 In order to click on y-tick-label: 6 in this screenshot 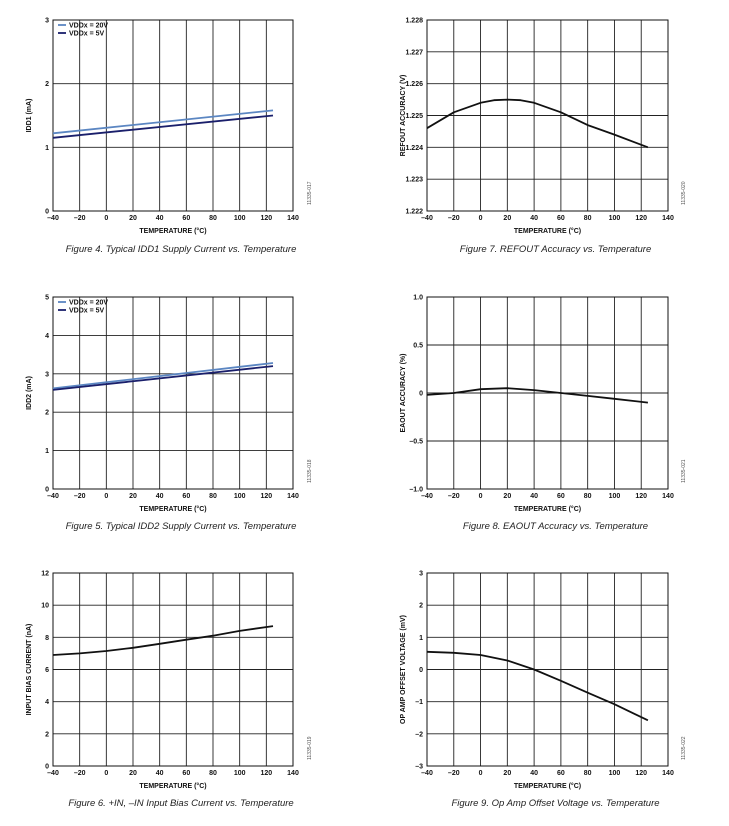, I will do `click(47, 670)`.